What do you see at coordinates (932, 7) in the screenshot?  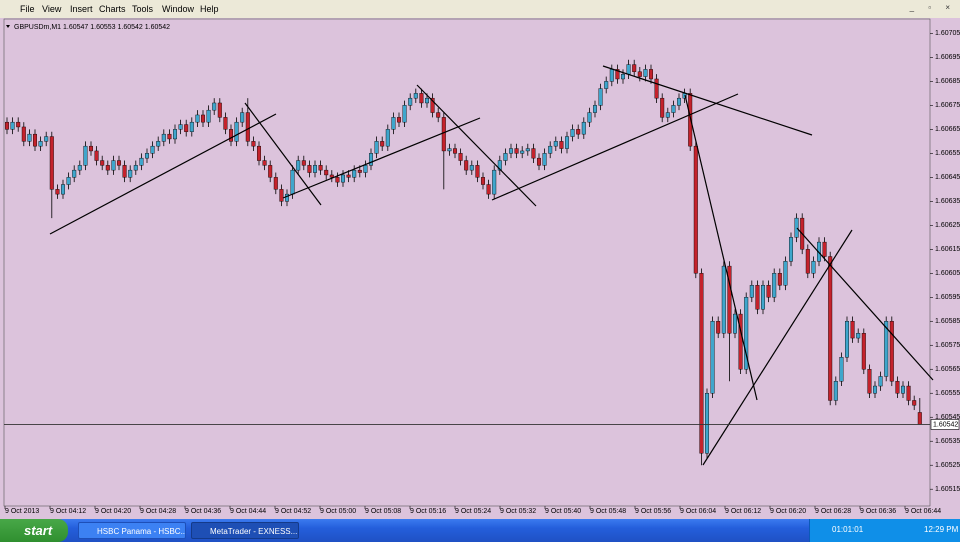 I see `window-controls: _ ▫ ×` at bounding box center [932, 7].